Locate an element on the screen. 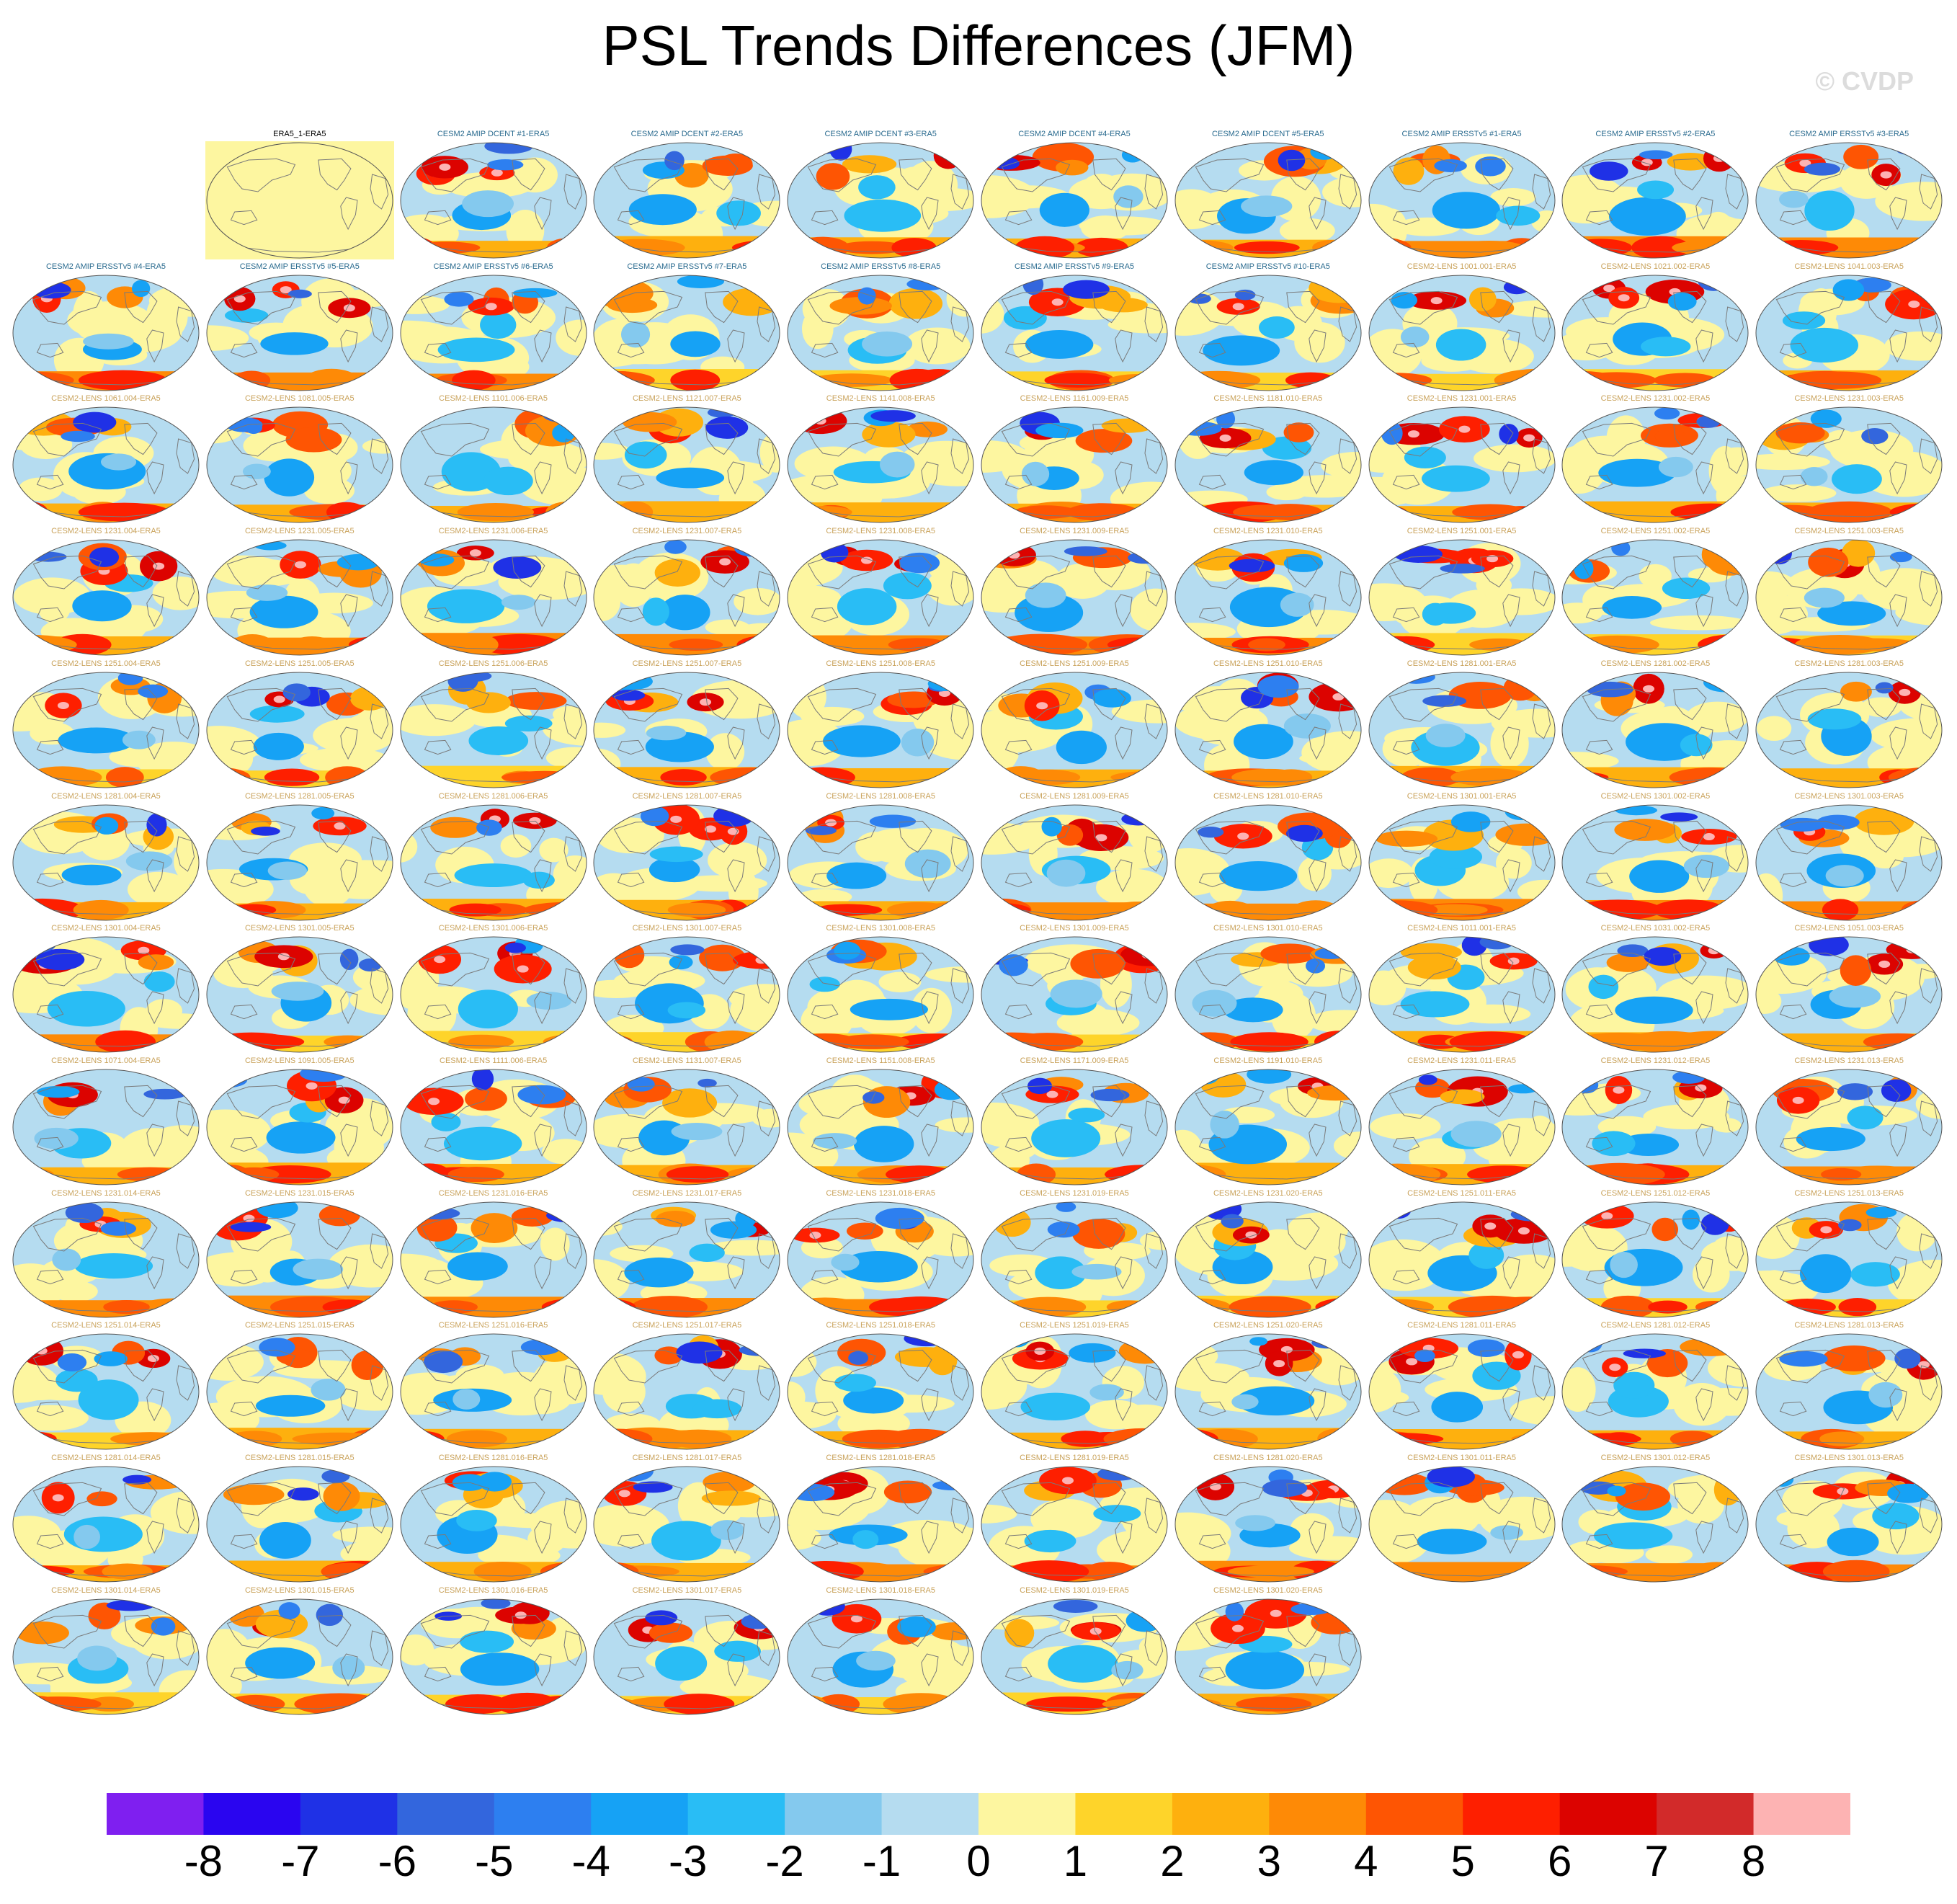  panel-title: CESM2-LENS 1301.018-ERA5 is located at coordinates (881, 1590).